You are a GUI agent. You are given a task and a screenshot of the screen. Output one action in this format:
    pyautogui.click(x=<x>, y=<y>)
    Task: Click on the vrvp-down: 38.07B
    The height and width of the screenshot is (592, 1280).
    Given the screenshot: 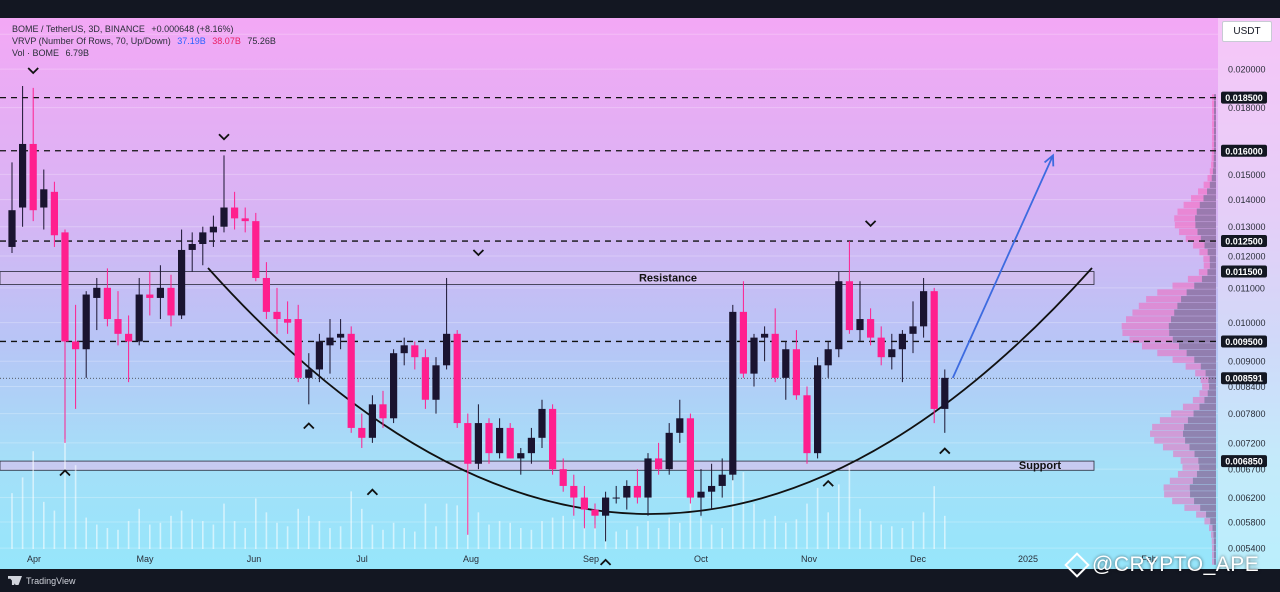 What is the action you would take?
    pyautogui.click(x=226, y=41)
    